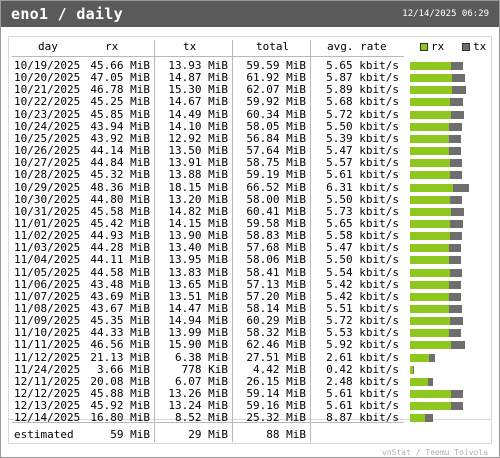 The image size is (500, 458). What do you see at coordinates (47, 320) in the screenshot?
I see `row-day: 11/09/2025` at bounding box center [47, 320].